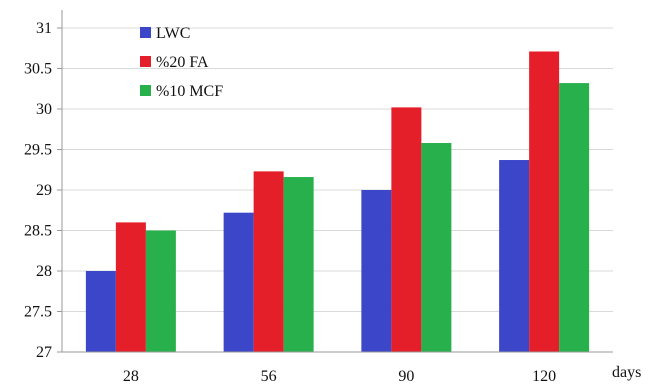 The image size is (658, 389). I want to click on legend-label: LWC, so click(173, 33).